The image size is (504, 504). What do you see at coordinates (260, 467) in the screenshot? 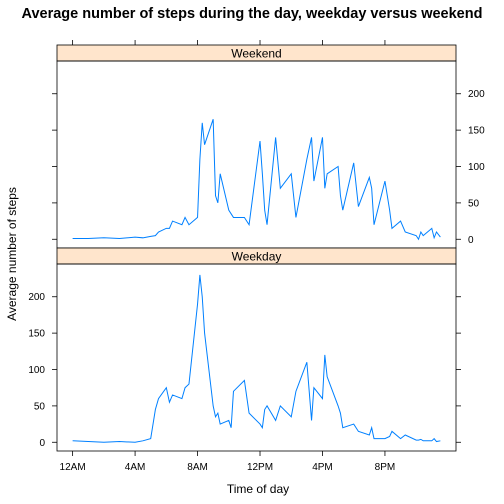
I see `x-tick-label: 12PM` at bounding box center [260, 467].